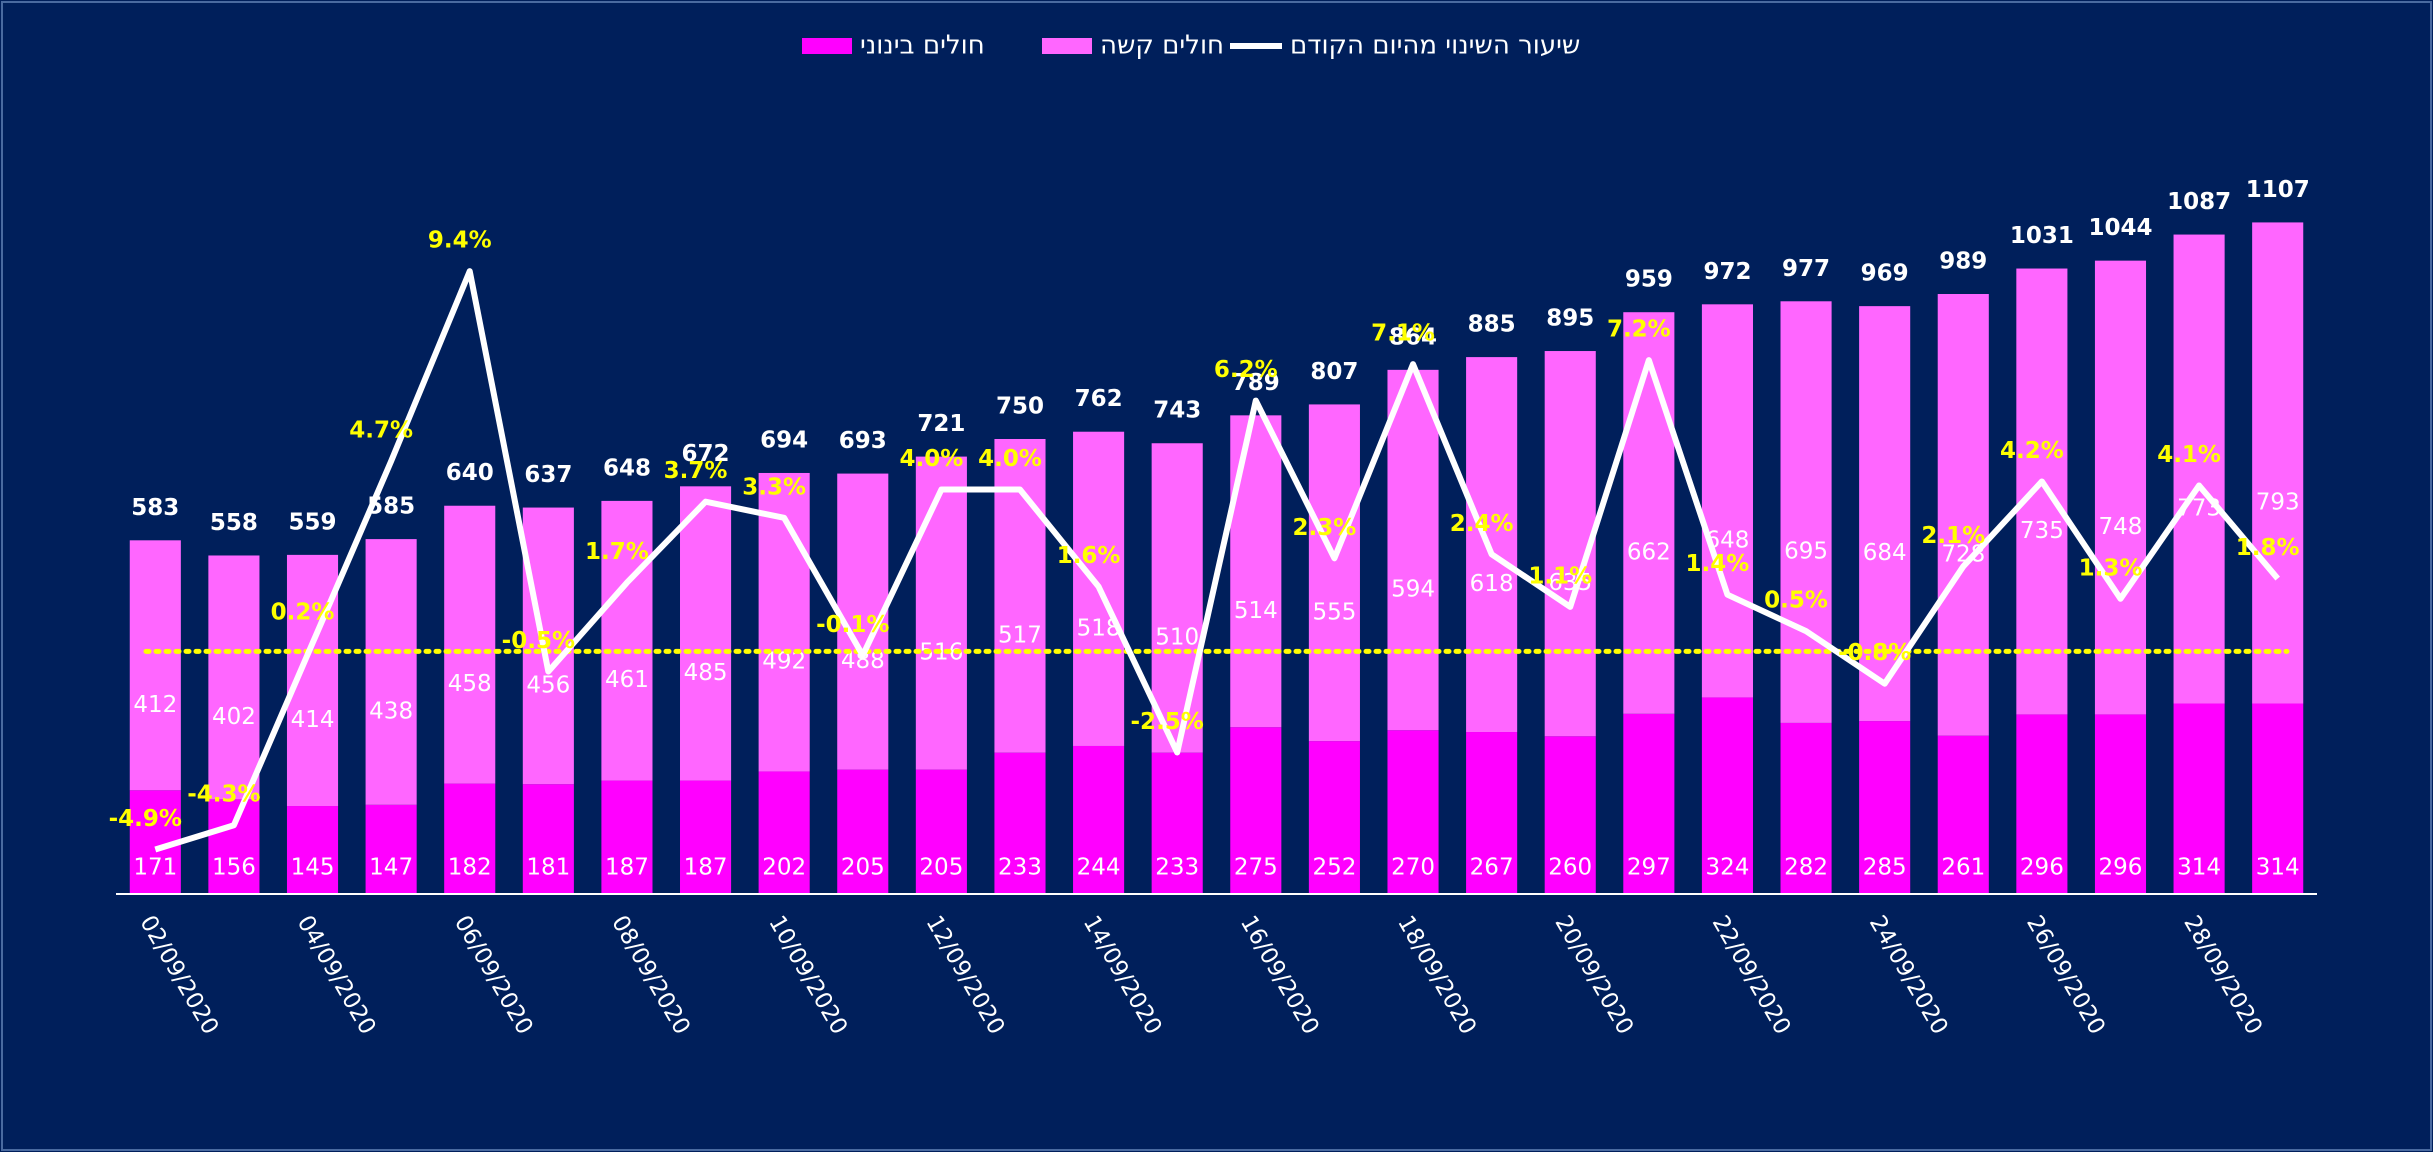  What do you see at coordinates (1751, 975) in the screenshot?
I see `x-tick-label: 22/09/2020` at bounding box center [1751, 975].